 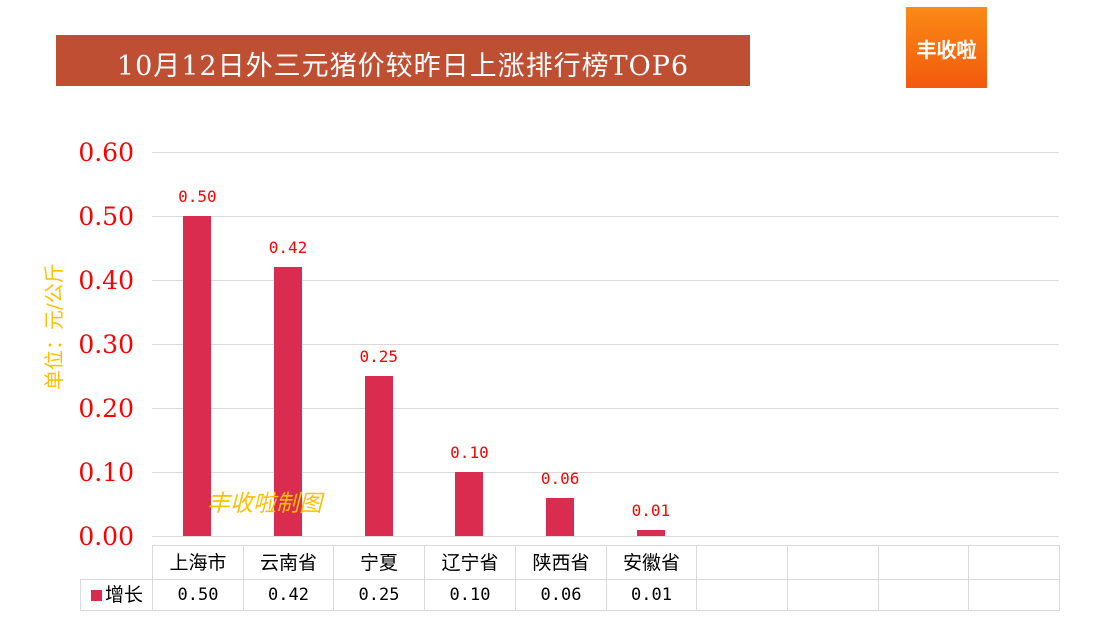 What do you see at coordinates (288, 562) in the screenshot?
I see `table-header-cell: 云南省` at bounding box center [288, 562].